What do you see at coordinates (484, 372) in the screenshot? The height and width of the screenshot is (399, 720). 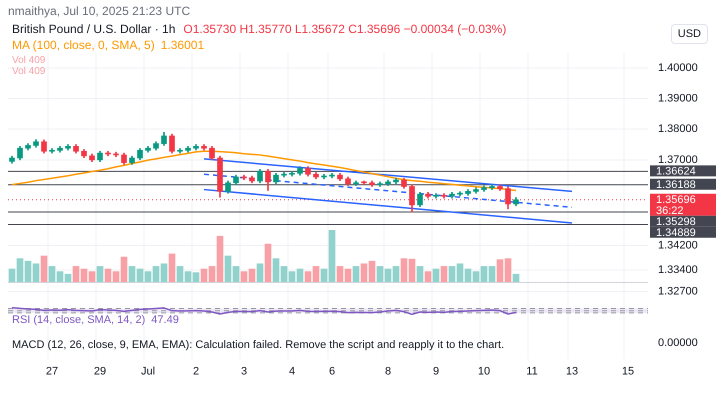 I see `x-tick-label: 10` at bounding box center [484, 372].